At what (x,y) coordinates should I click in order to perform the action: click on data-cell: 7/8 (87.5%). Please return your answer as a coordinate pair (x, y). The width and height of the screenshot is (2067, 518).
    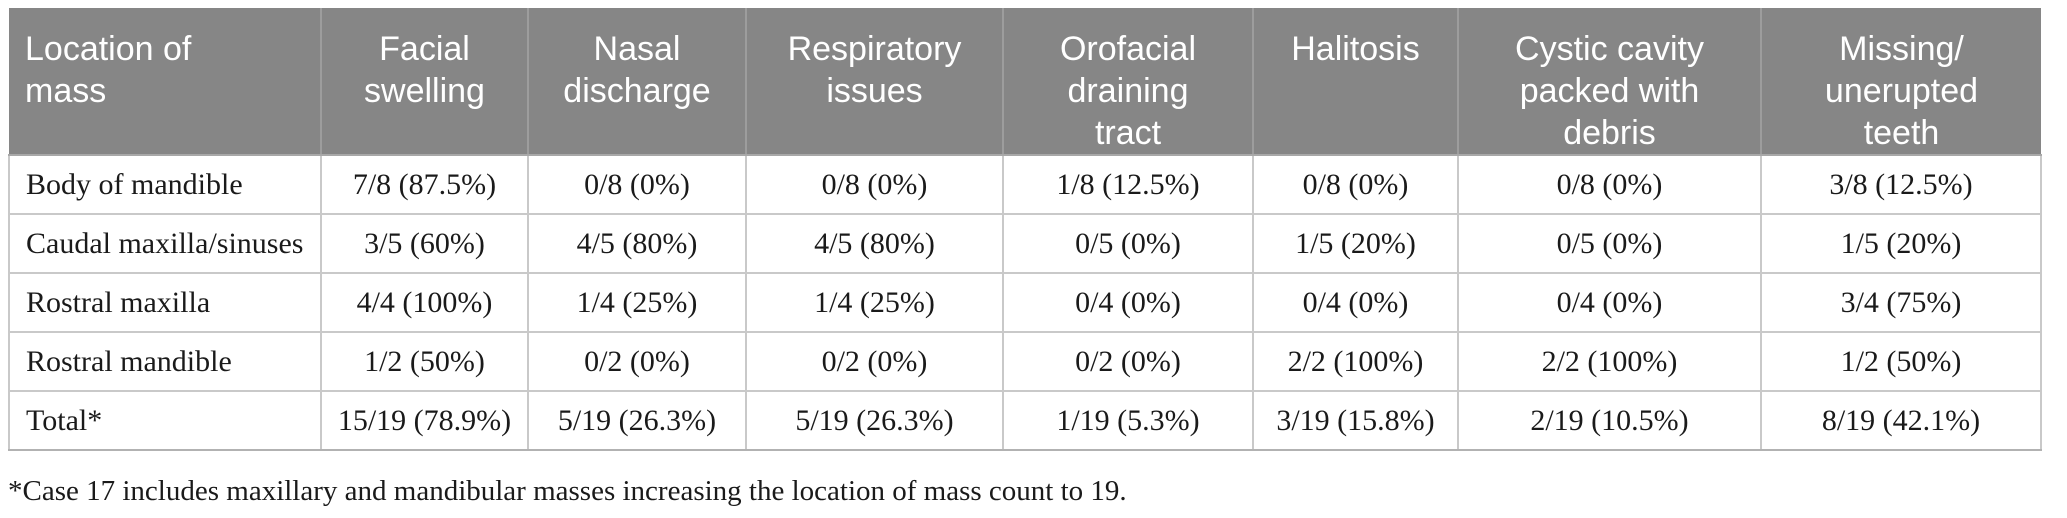
    Looking at the image, I should click on (424, 184).